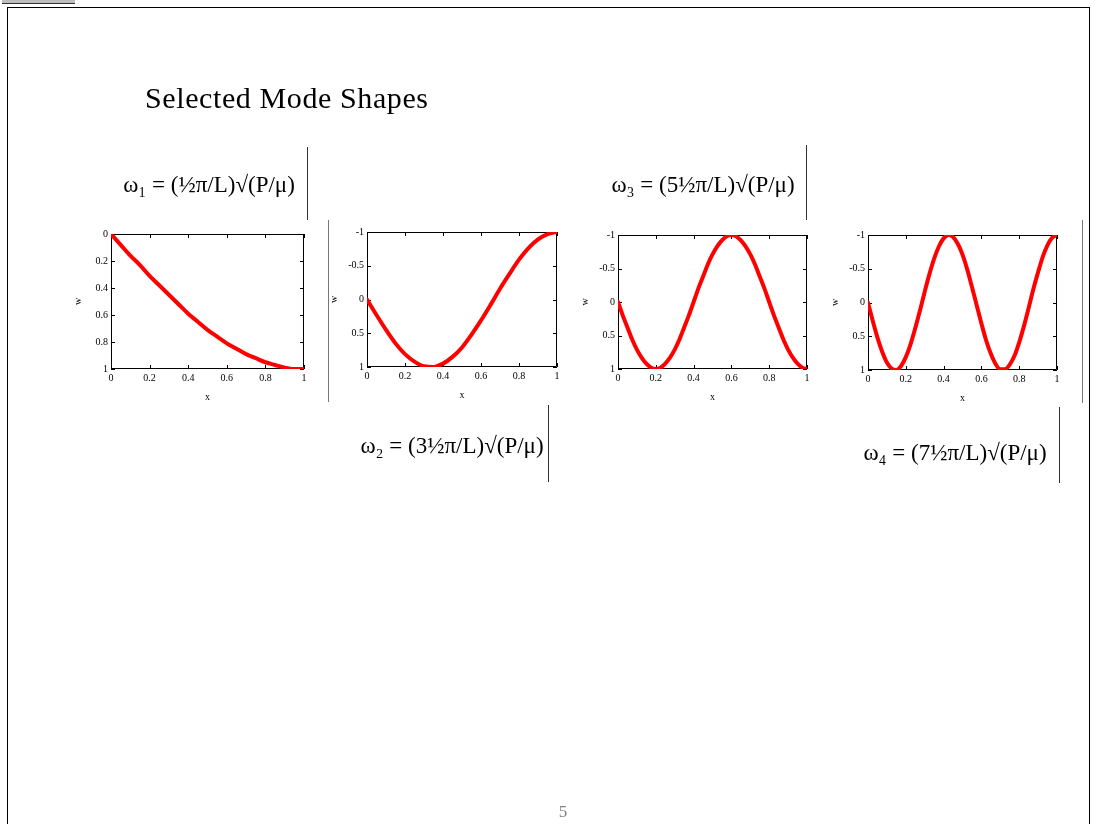 Image resolution: width=1095 pixels, height=824 pixels. What do you see at coordinates (101, 314) in the screenshot?
I see `y-tick-label: 0.6` at bounding box center [101, 314].